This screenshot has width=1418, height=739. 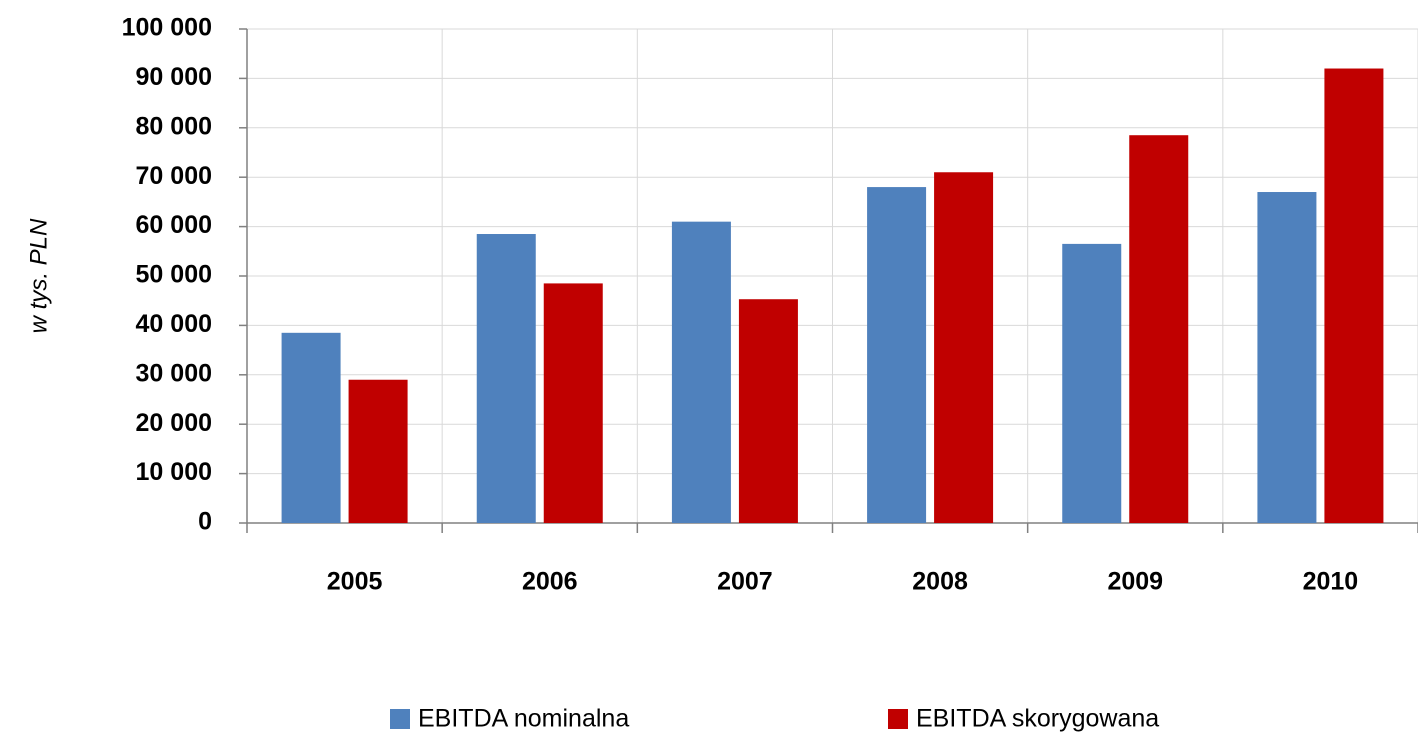 What do you see at coordinates (174, 77) in the screenshot?
I see `y-tick-label: 90 000` at bounding box center [174, 77].